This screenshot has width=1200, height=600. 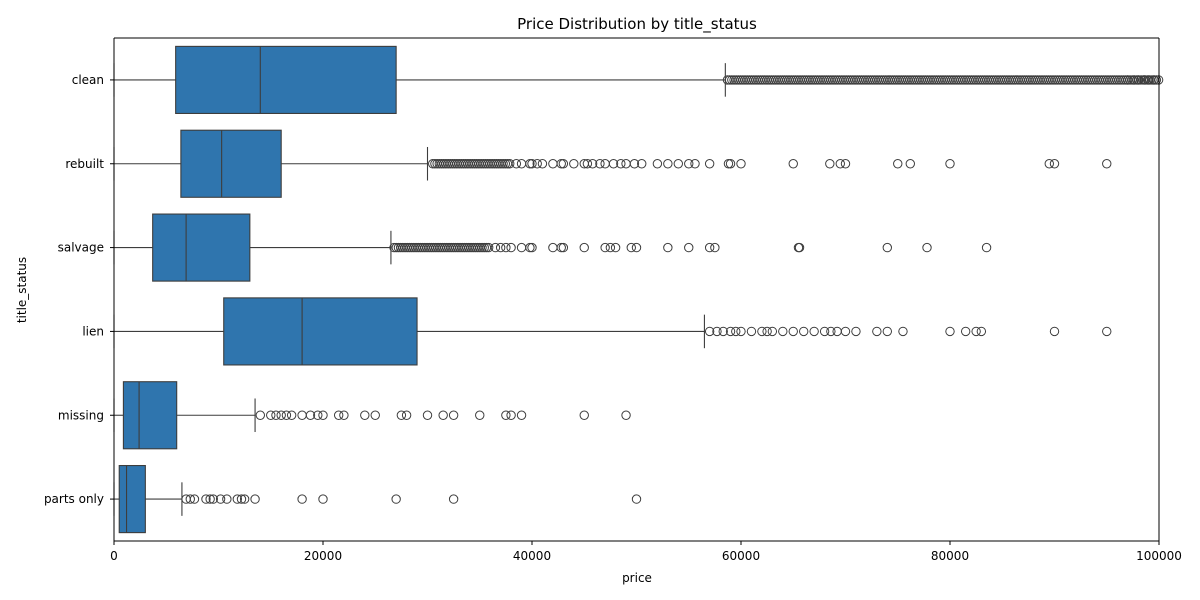 I want to click on box-group-salvage, so click(x=552, y=247).